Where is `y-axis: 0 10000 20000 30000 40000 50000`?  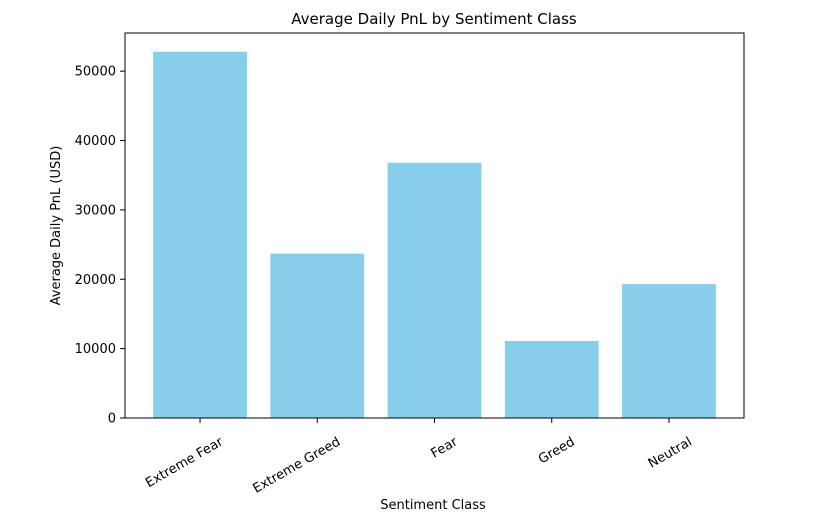 y-axis: 0 10000 20000 30000 40000 50000 is located at coordinates (100, 246).